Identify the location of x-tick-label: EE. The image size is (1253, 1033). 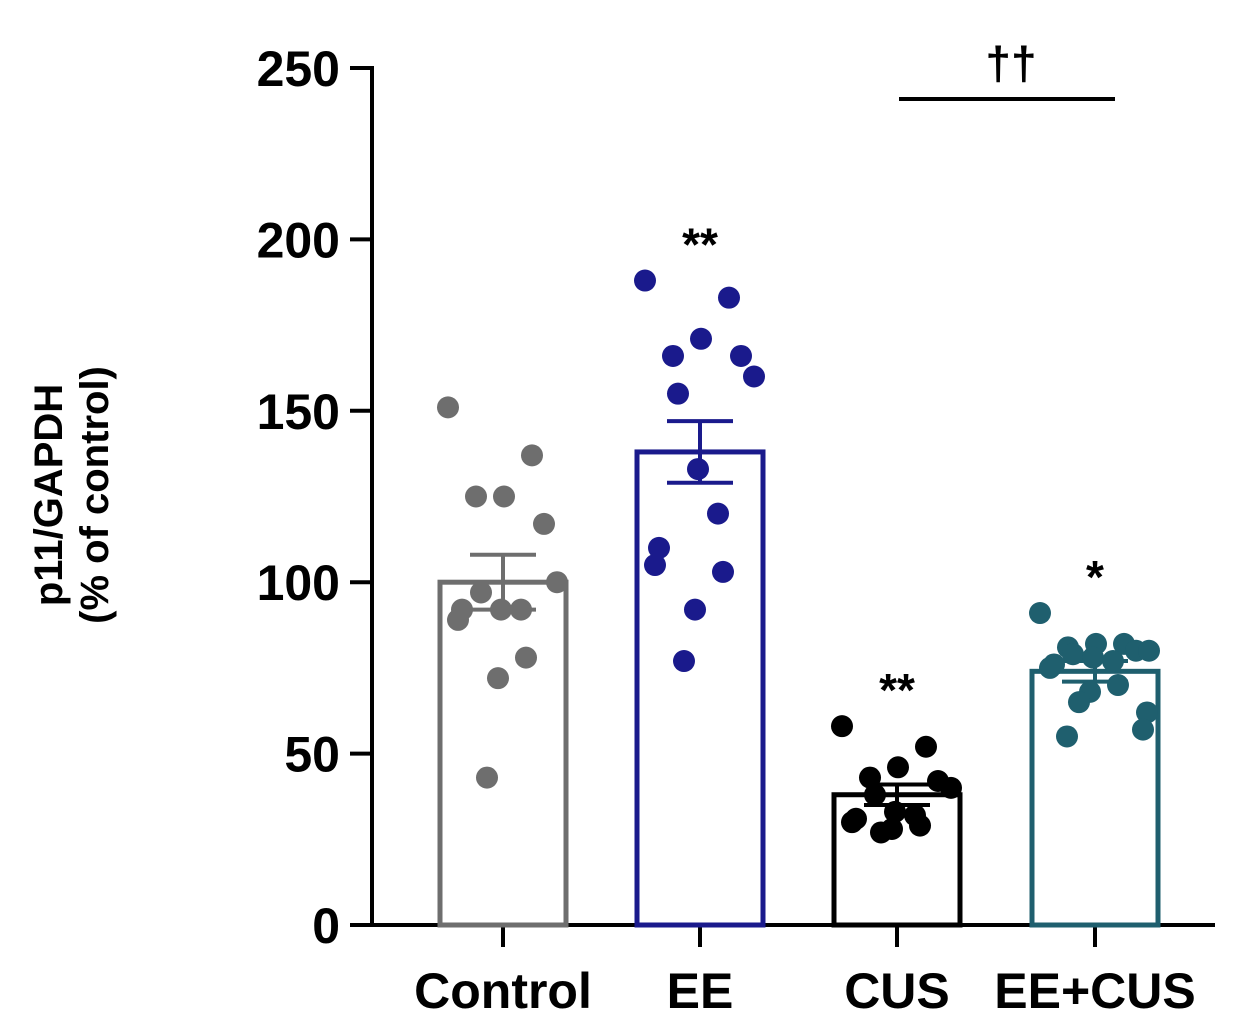
(700, 991).